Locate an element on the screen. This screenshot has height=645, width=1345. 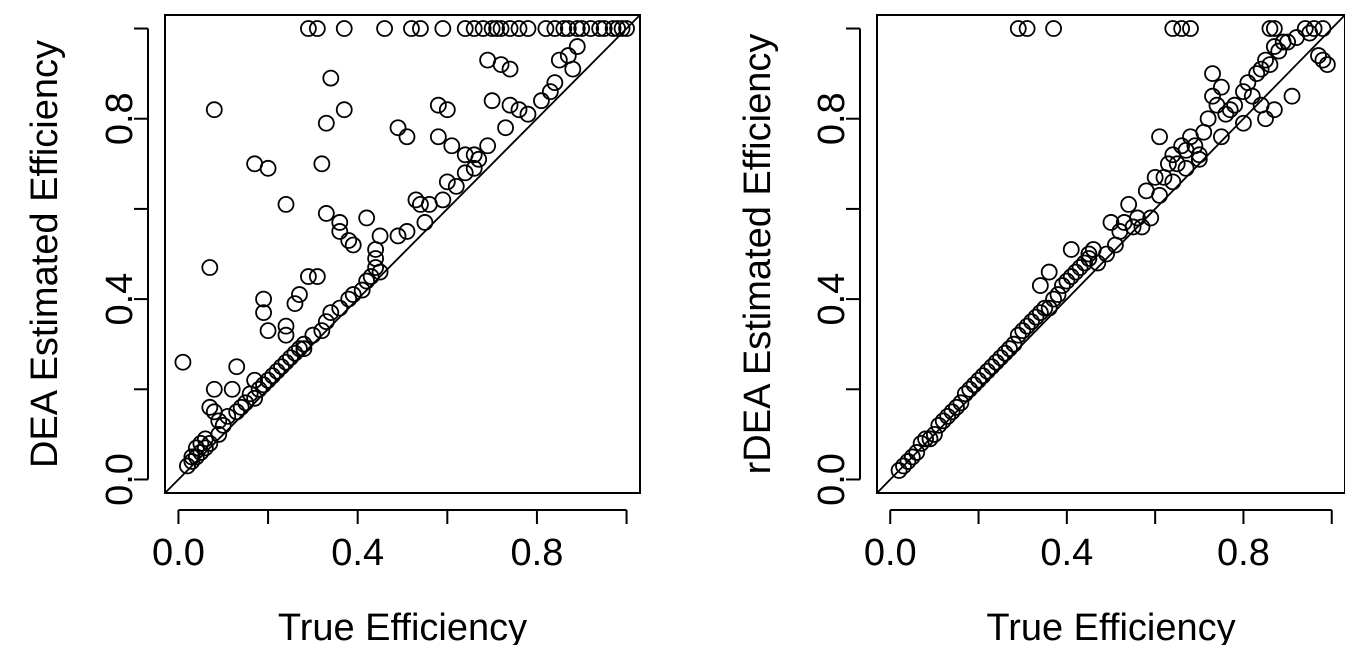
x-tick-label: 0.8 is located at coordinates (537, 553).